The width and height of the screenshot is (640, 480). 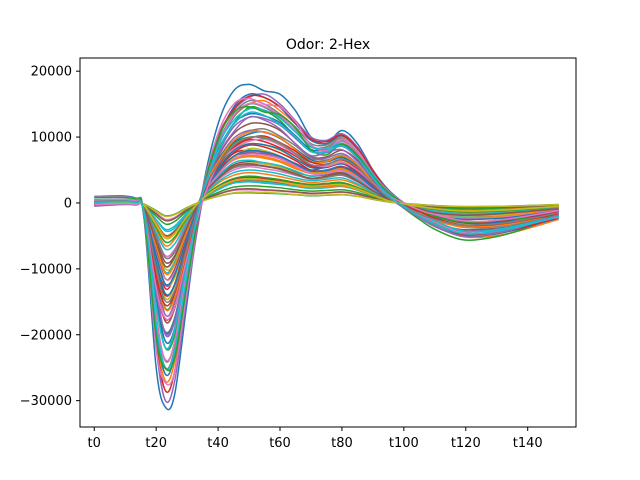 I want to click on x-tick-label: t120, so click(x=466, y=443).